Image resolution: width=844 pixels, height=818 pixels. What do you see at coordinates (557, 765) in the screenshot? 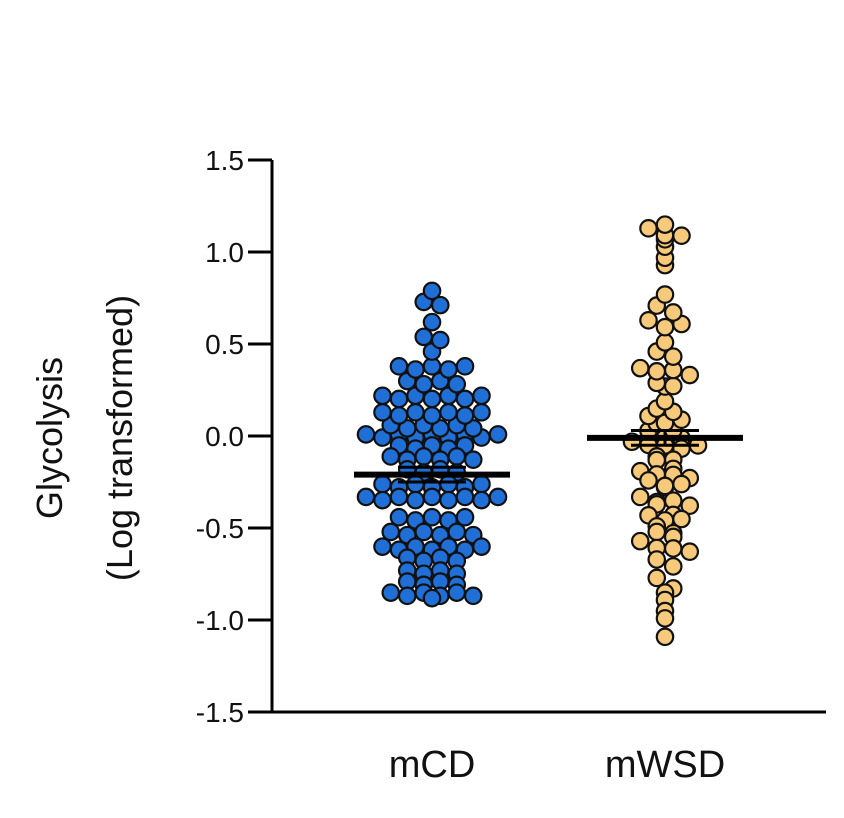
I see `category-labels: mCD mWSD` at bounding box center [557, 765].